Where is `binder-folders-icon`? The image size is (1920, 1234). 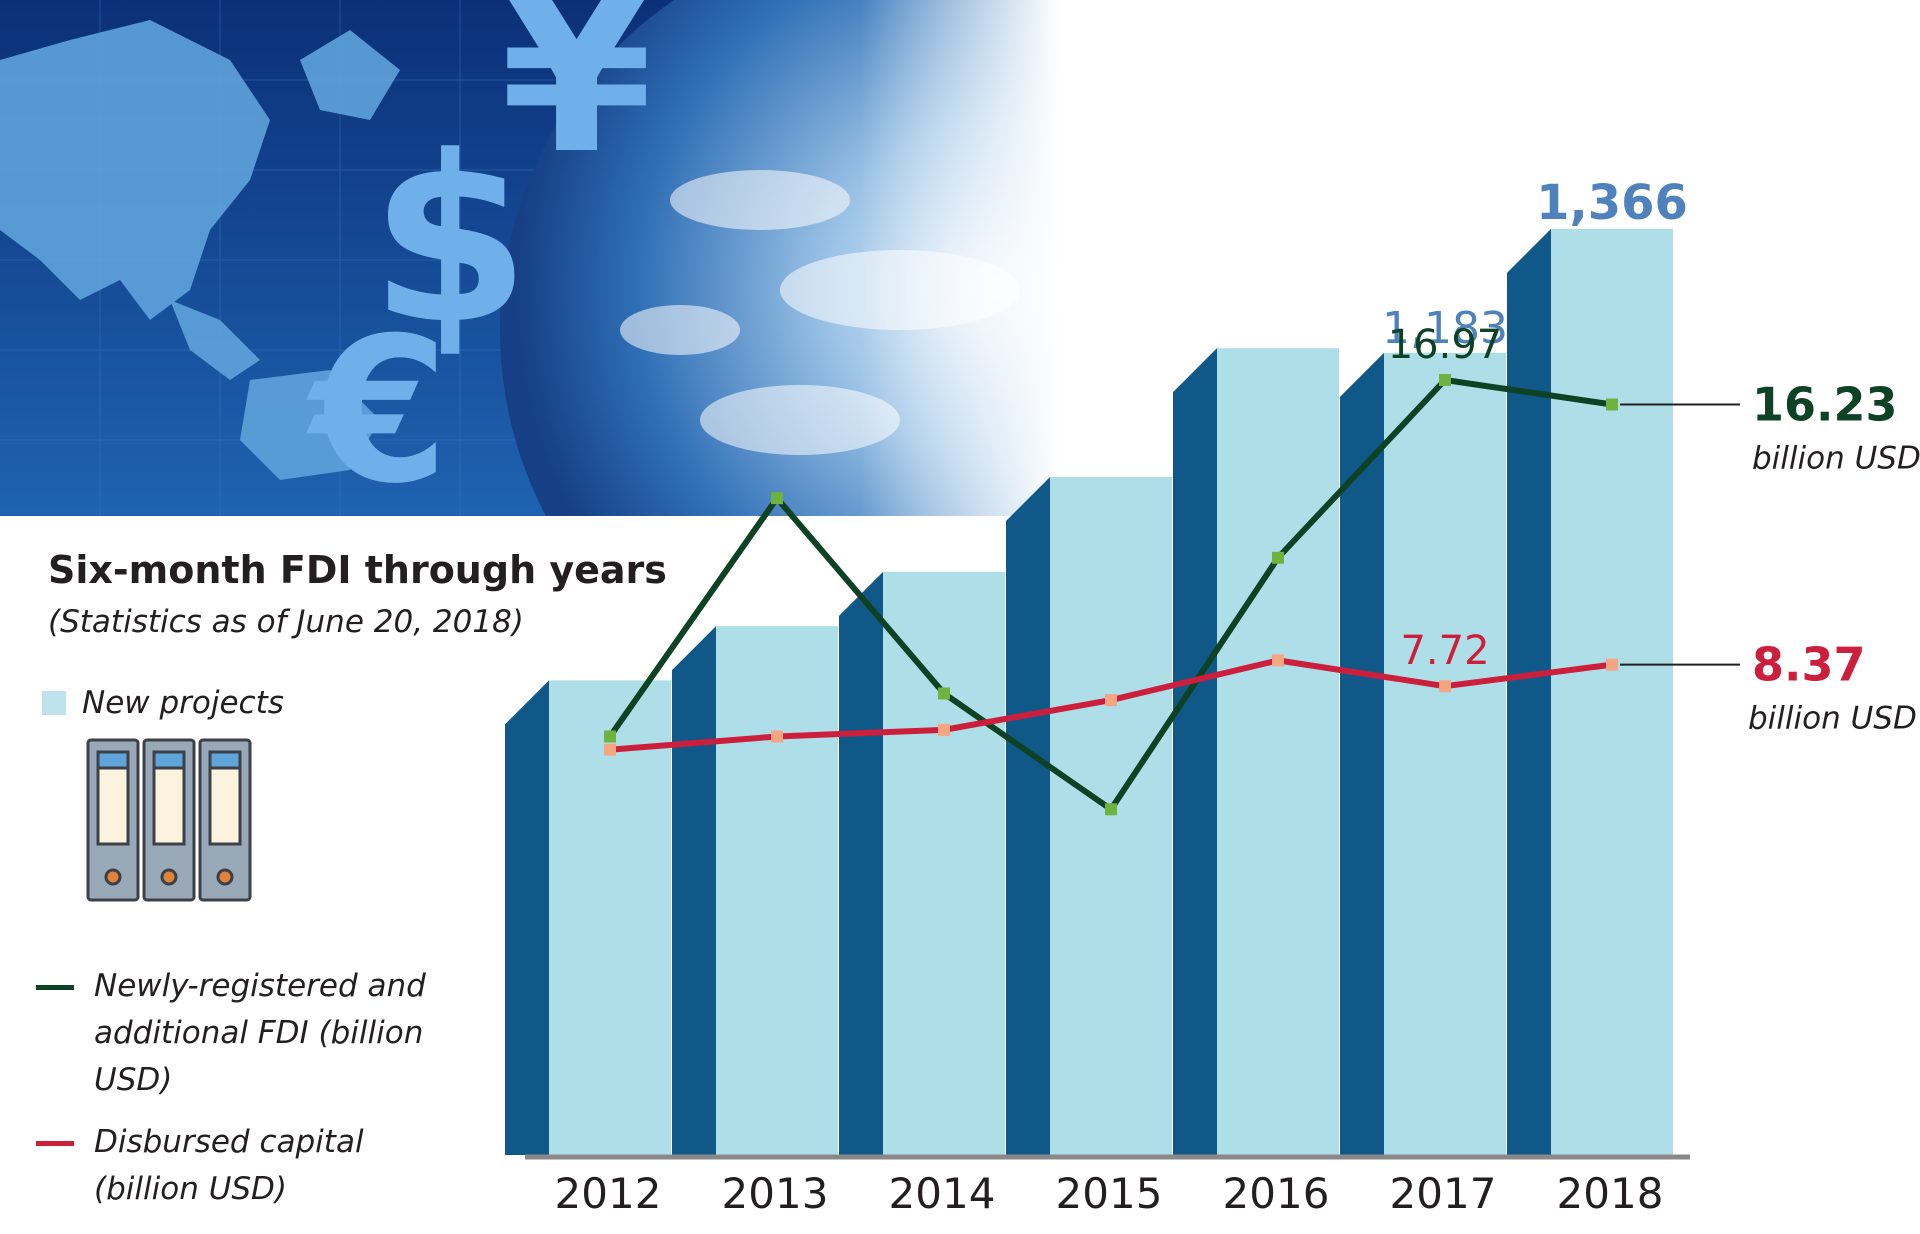
binder-folders-icon is located at coordinates (171, 823).